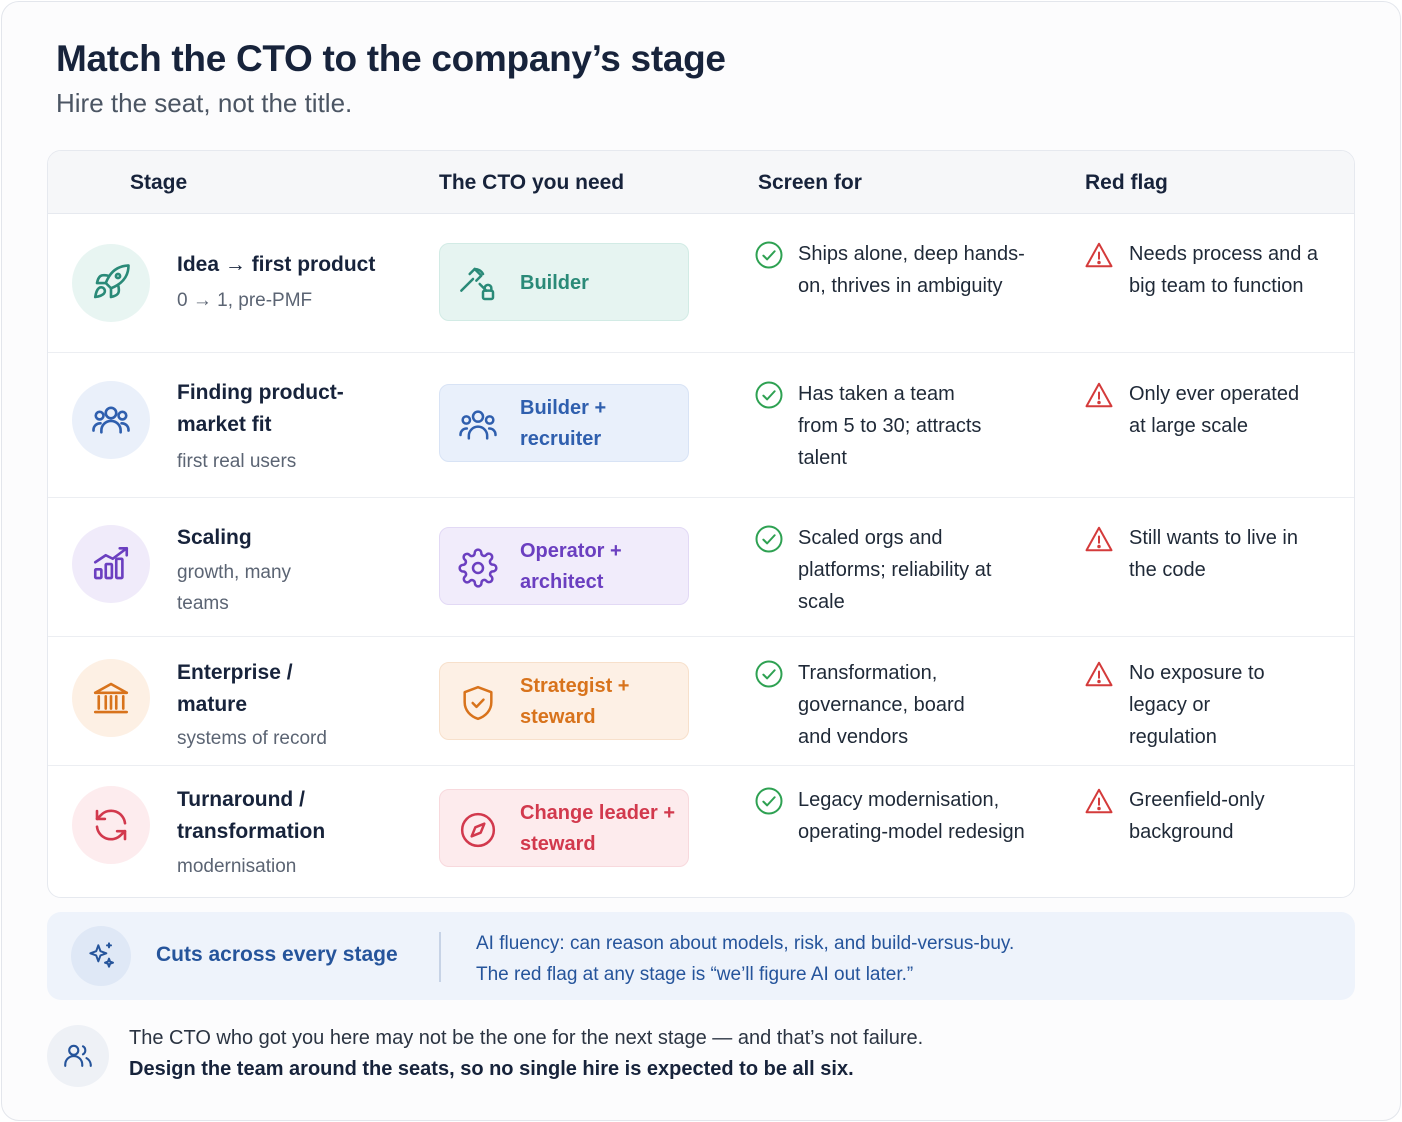  Describe the element at coordinates (237, 461) in the screenshot. I see `stage-subtitle: first real users` at that location.